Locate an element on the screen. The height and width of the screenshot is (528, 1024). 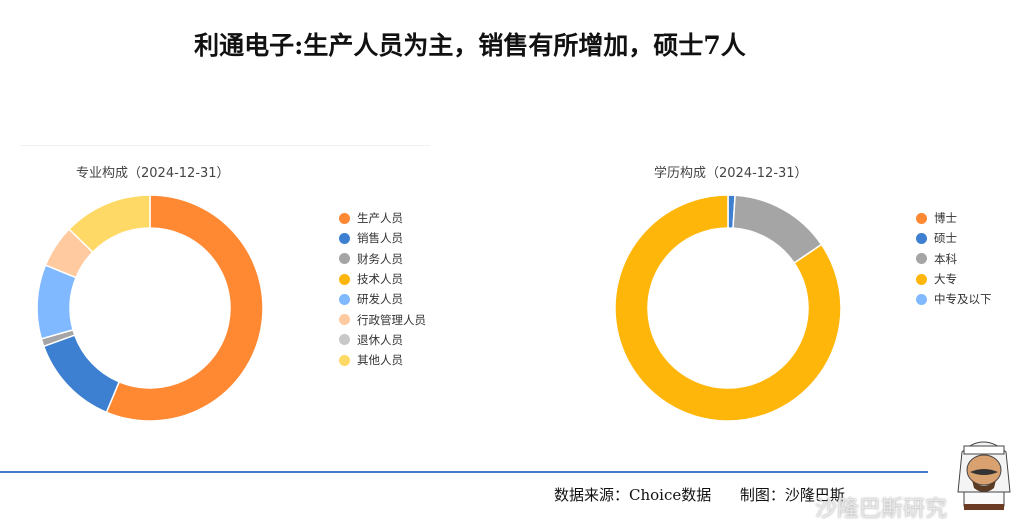
accent-line is located at coordinates (464, 472).